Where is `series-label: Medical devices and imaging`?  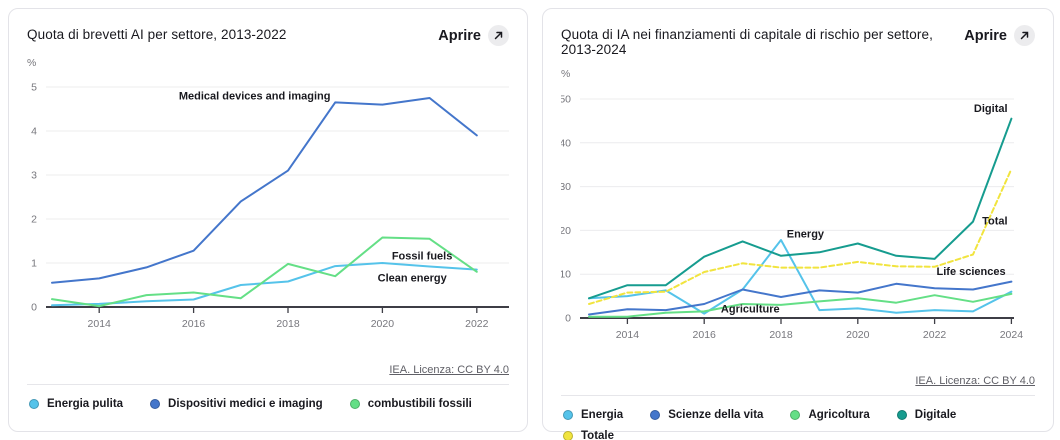
series-label: Medical devices and imaging is located at coordinates (255, 96).